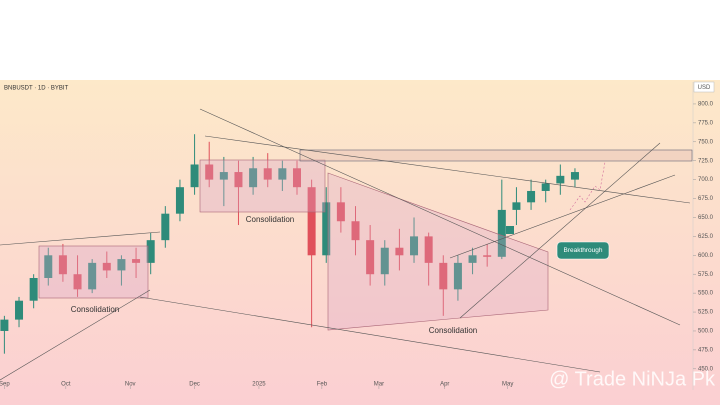 The image size is (720, 405). What do you see at coordinates (706, 313) in the screenshot?
I see `y-tick-label: 525.0` at bounding box center [706, 313].